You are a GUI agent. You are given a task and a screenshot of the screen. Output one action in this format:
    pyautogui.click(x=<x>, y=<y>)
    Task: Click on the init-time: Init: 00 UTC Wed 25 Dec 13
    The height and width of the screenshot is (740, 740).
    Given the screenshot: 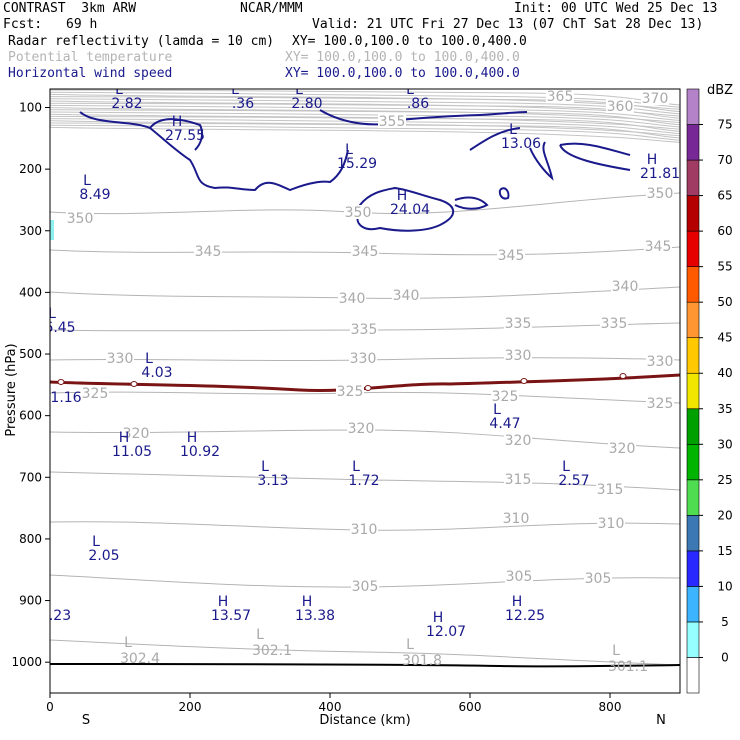 What is the action you would take?
    pyautogui.click(x=616, y=8)
    